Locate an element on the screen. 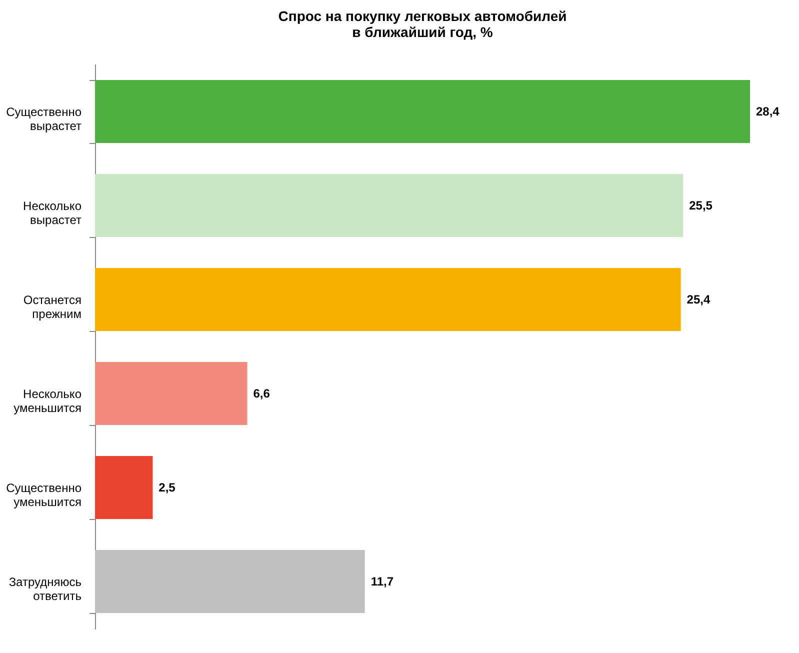 The height and width of the screenshot is (653, 799). data-label: 11,7 is located at coordinates (382, 581).